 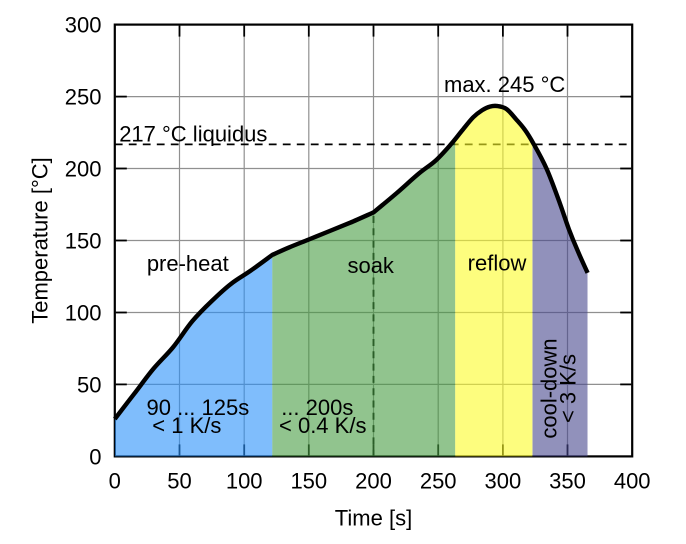 I want to click on svg-text: < 3 K/s, so click(x=568, y=388).